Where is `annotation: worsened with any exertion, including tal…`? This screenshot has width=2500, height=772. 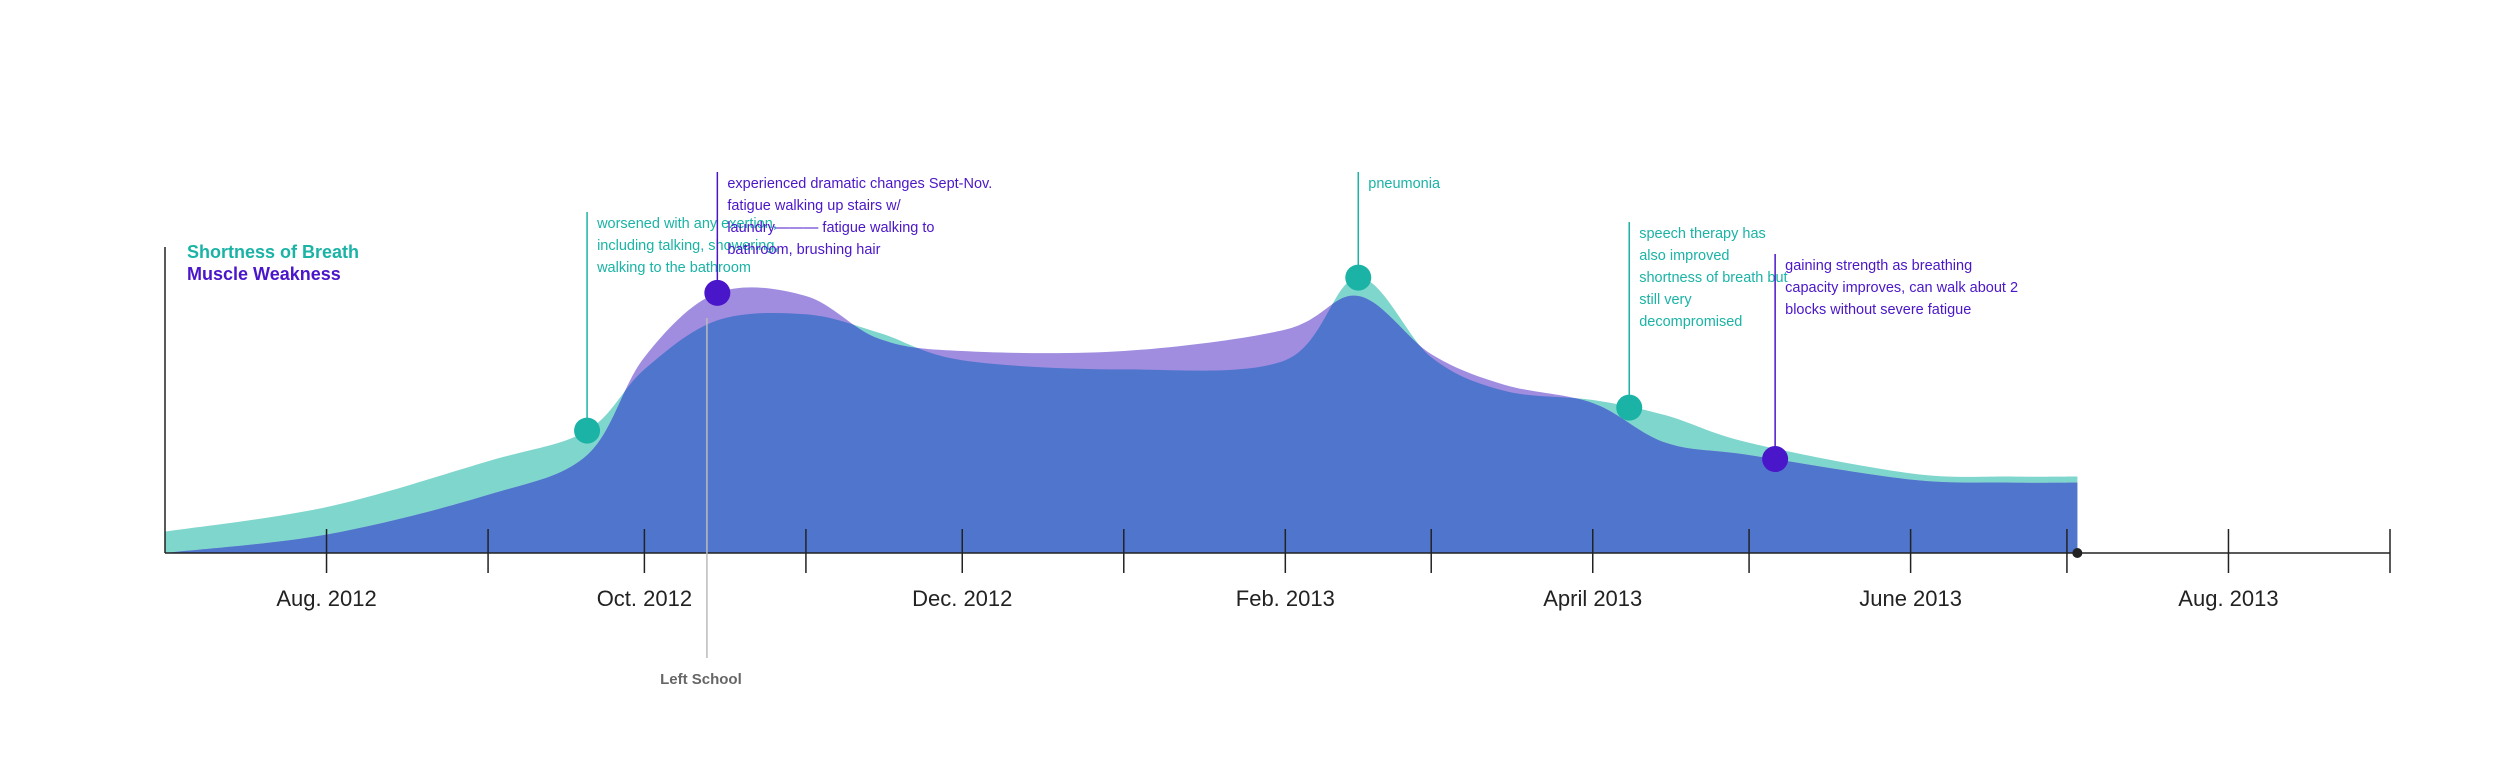 annotation: worsened with any exertion, including tal… is located at coordinates (676, 328).